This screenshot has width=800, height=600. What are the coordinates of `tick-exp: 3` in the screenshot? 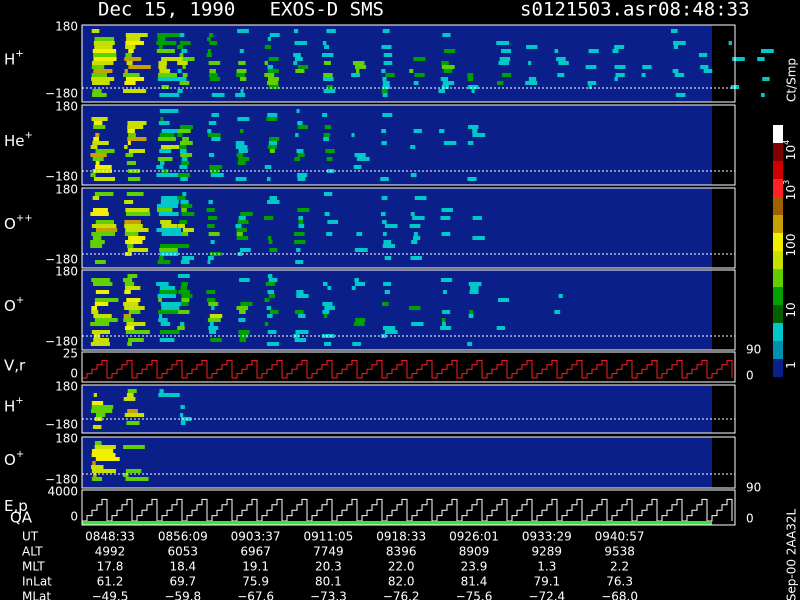 It's located at (786, 182).